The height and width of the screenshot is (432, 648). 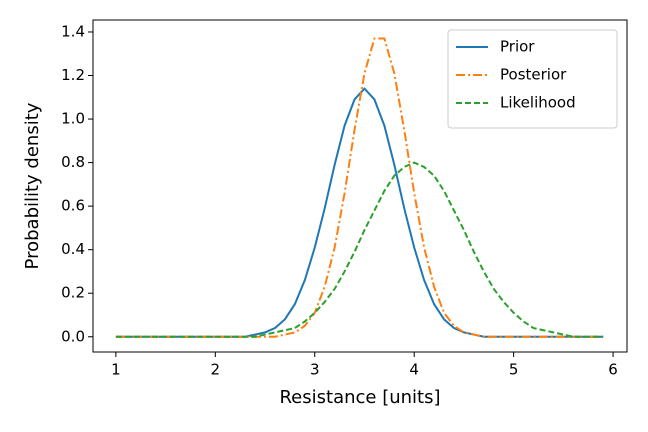 What do you see at coordinates (73, 336) in the screenshot?
I see `y-tick-label: 0.0` at bounding box center [73, 336].